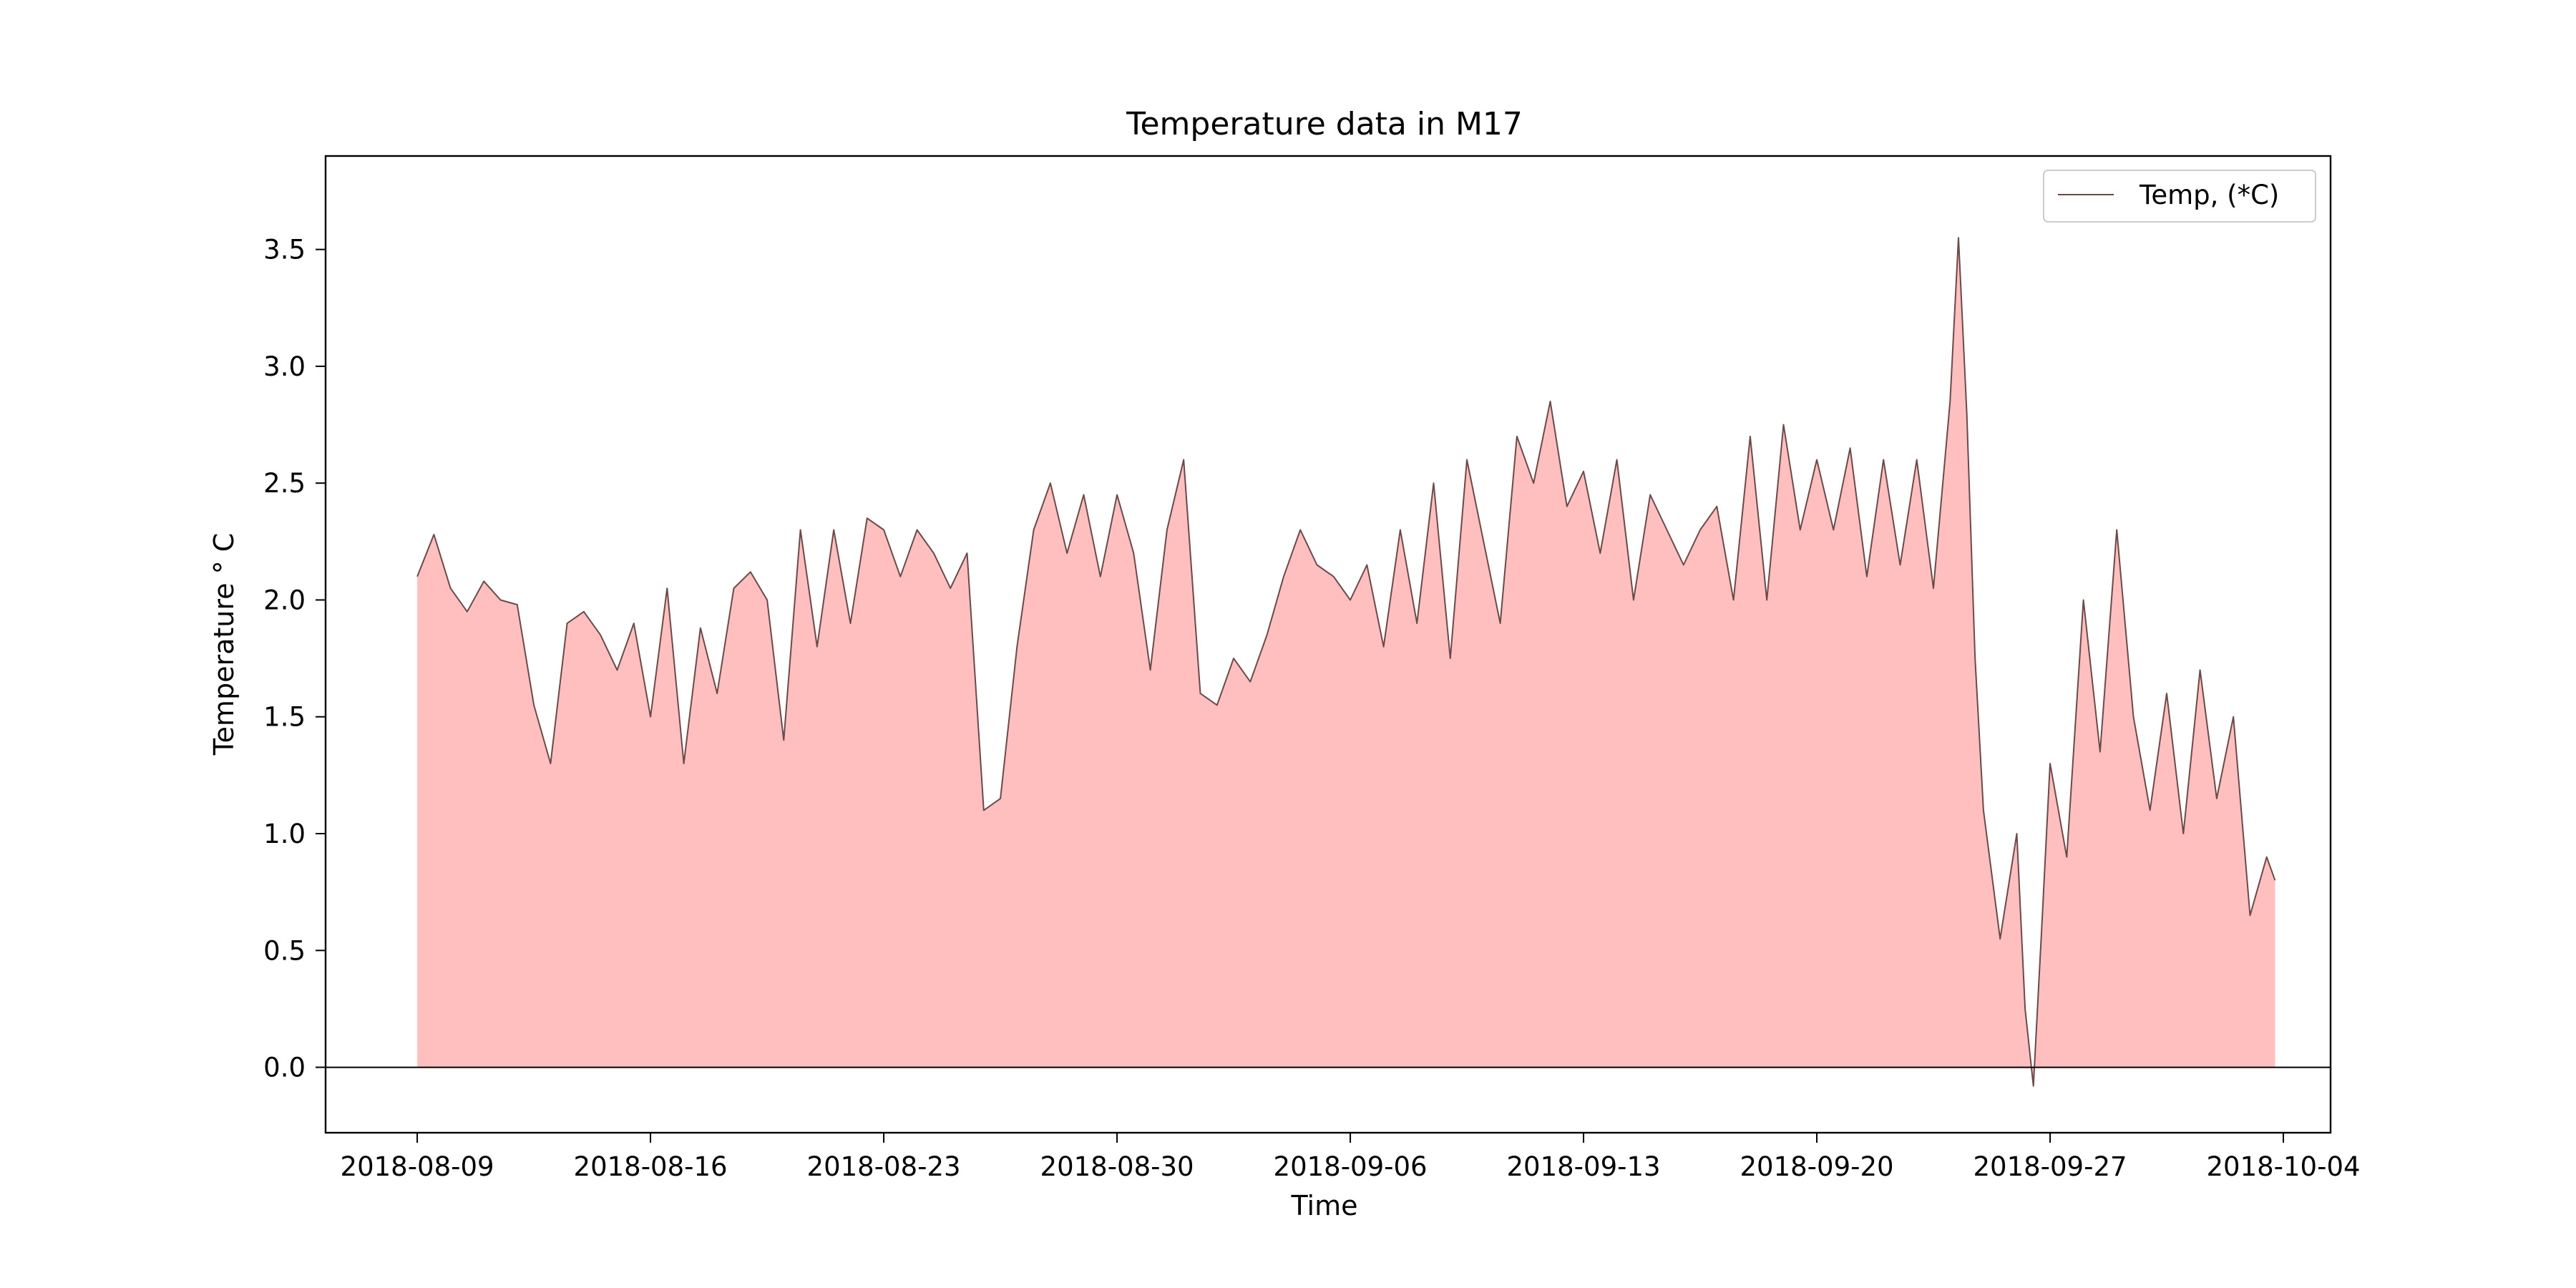 The width and height of the screenshot is (2576, 1288). I want to click on x-tick-label: 2018-09-13, so click(1584, 1166).